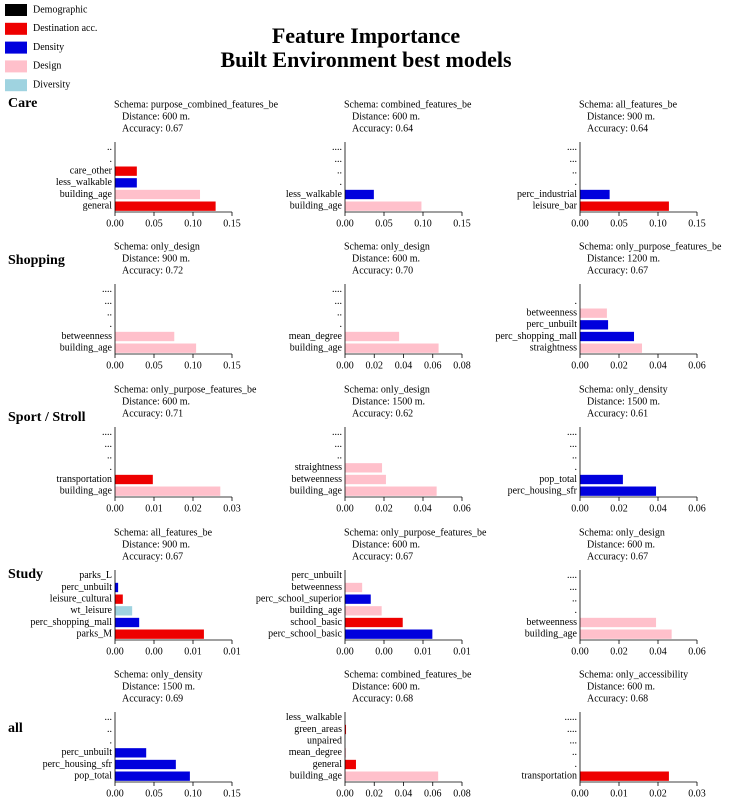 The height and width of the screenshot is (800, 733). What do you see at coordinates (48, 47) in the screenshot?
I see `legend-label: Density` at bounding box center [48, 47].